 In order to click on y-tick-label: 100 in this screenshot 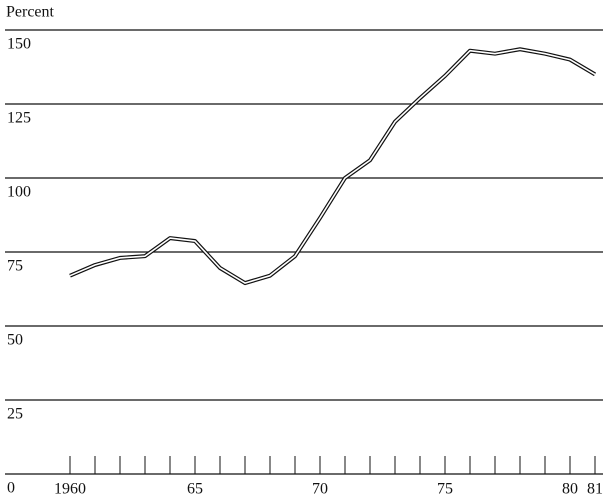, I will do `click(19, 192)`.